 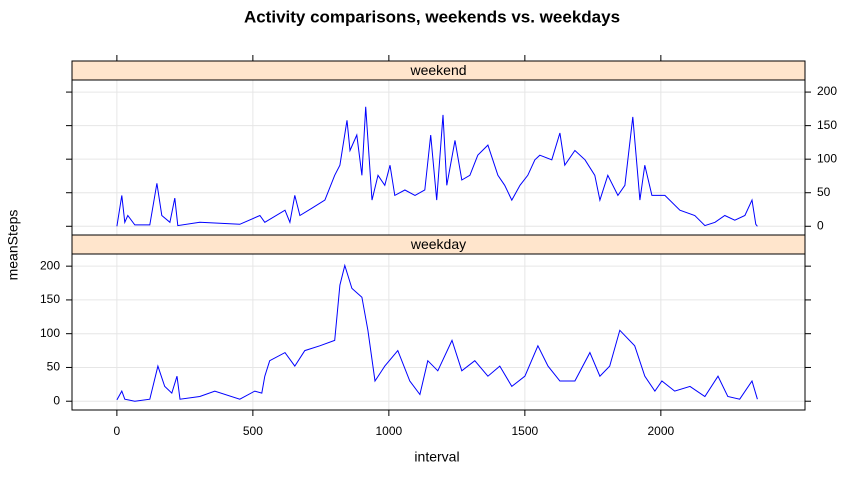 I want to click on strip-label: weekend, so click(x=437, y=70).